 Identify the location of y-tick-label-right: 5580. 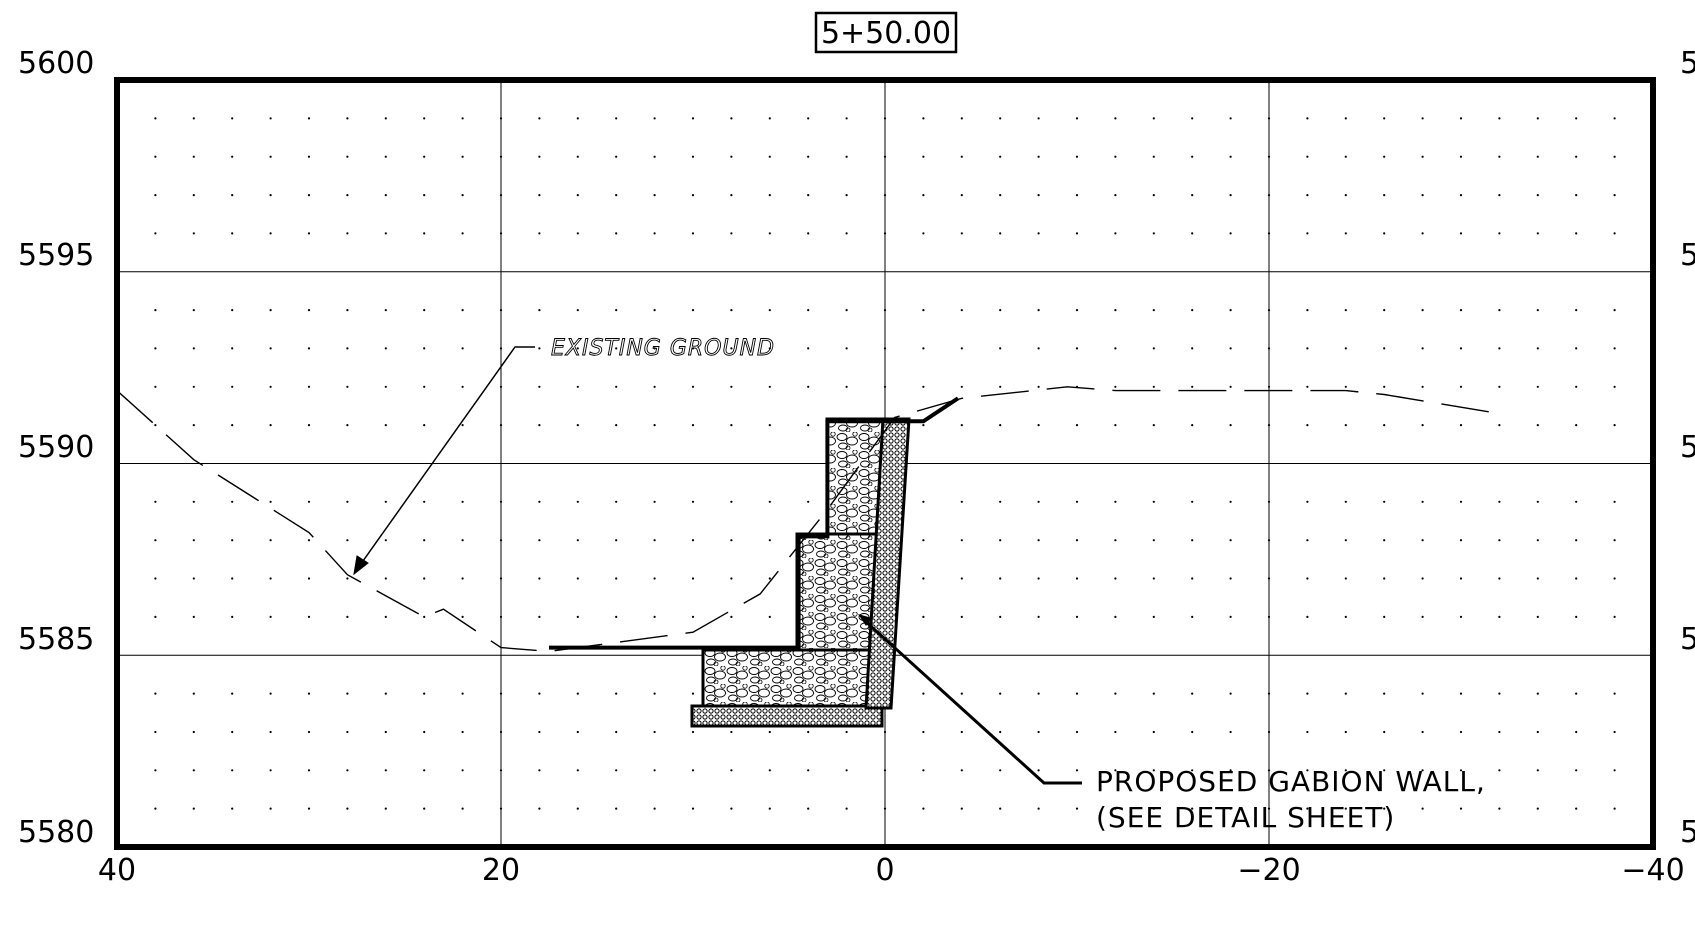
(1687, 832).